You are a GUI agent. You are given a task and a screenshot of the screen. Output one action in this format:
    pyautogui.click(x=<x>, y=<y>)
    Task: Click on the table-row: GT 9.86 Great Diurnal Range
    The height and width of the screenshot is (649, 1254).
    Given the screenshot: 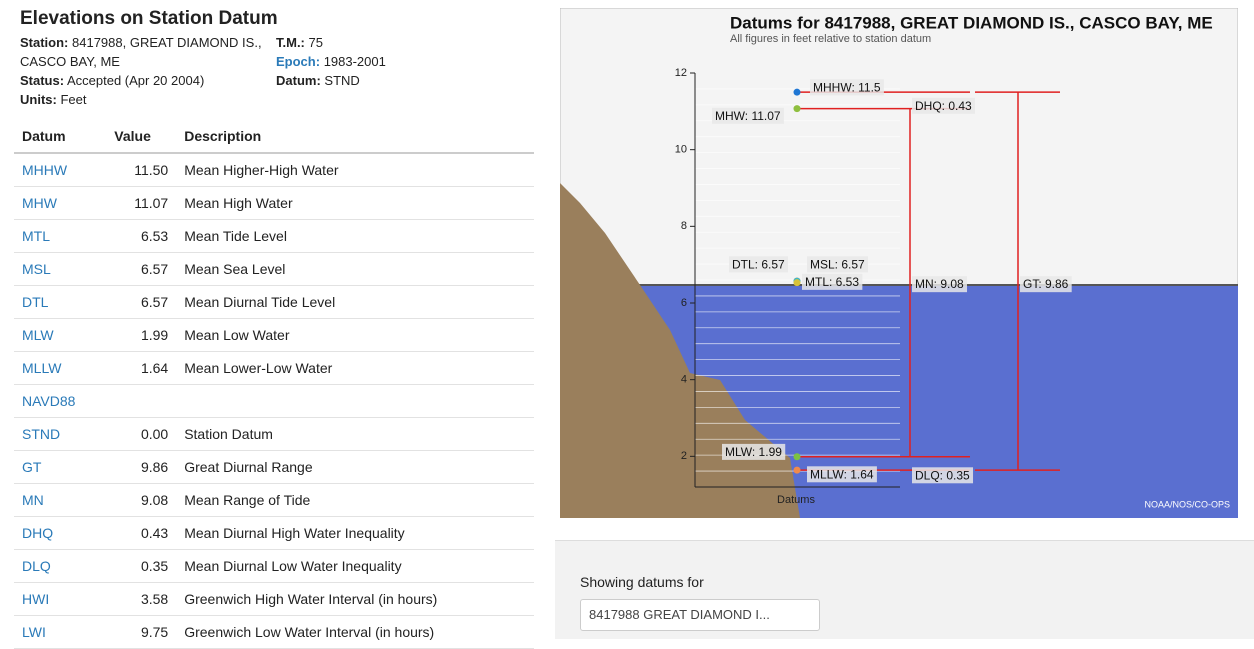 What is the action you would take?
    pyautogui.click(x=274, y=467)
    